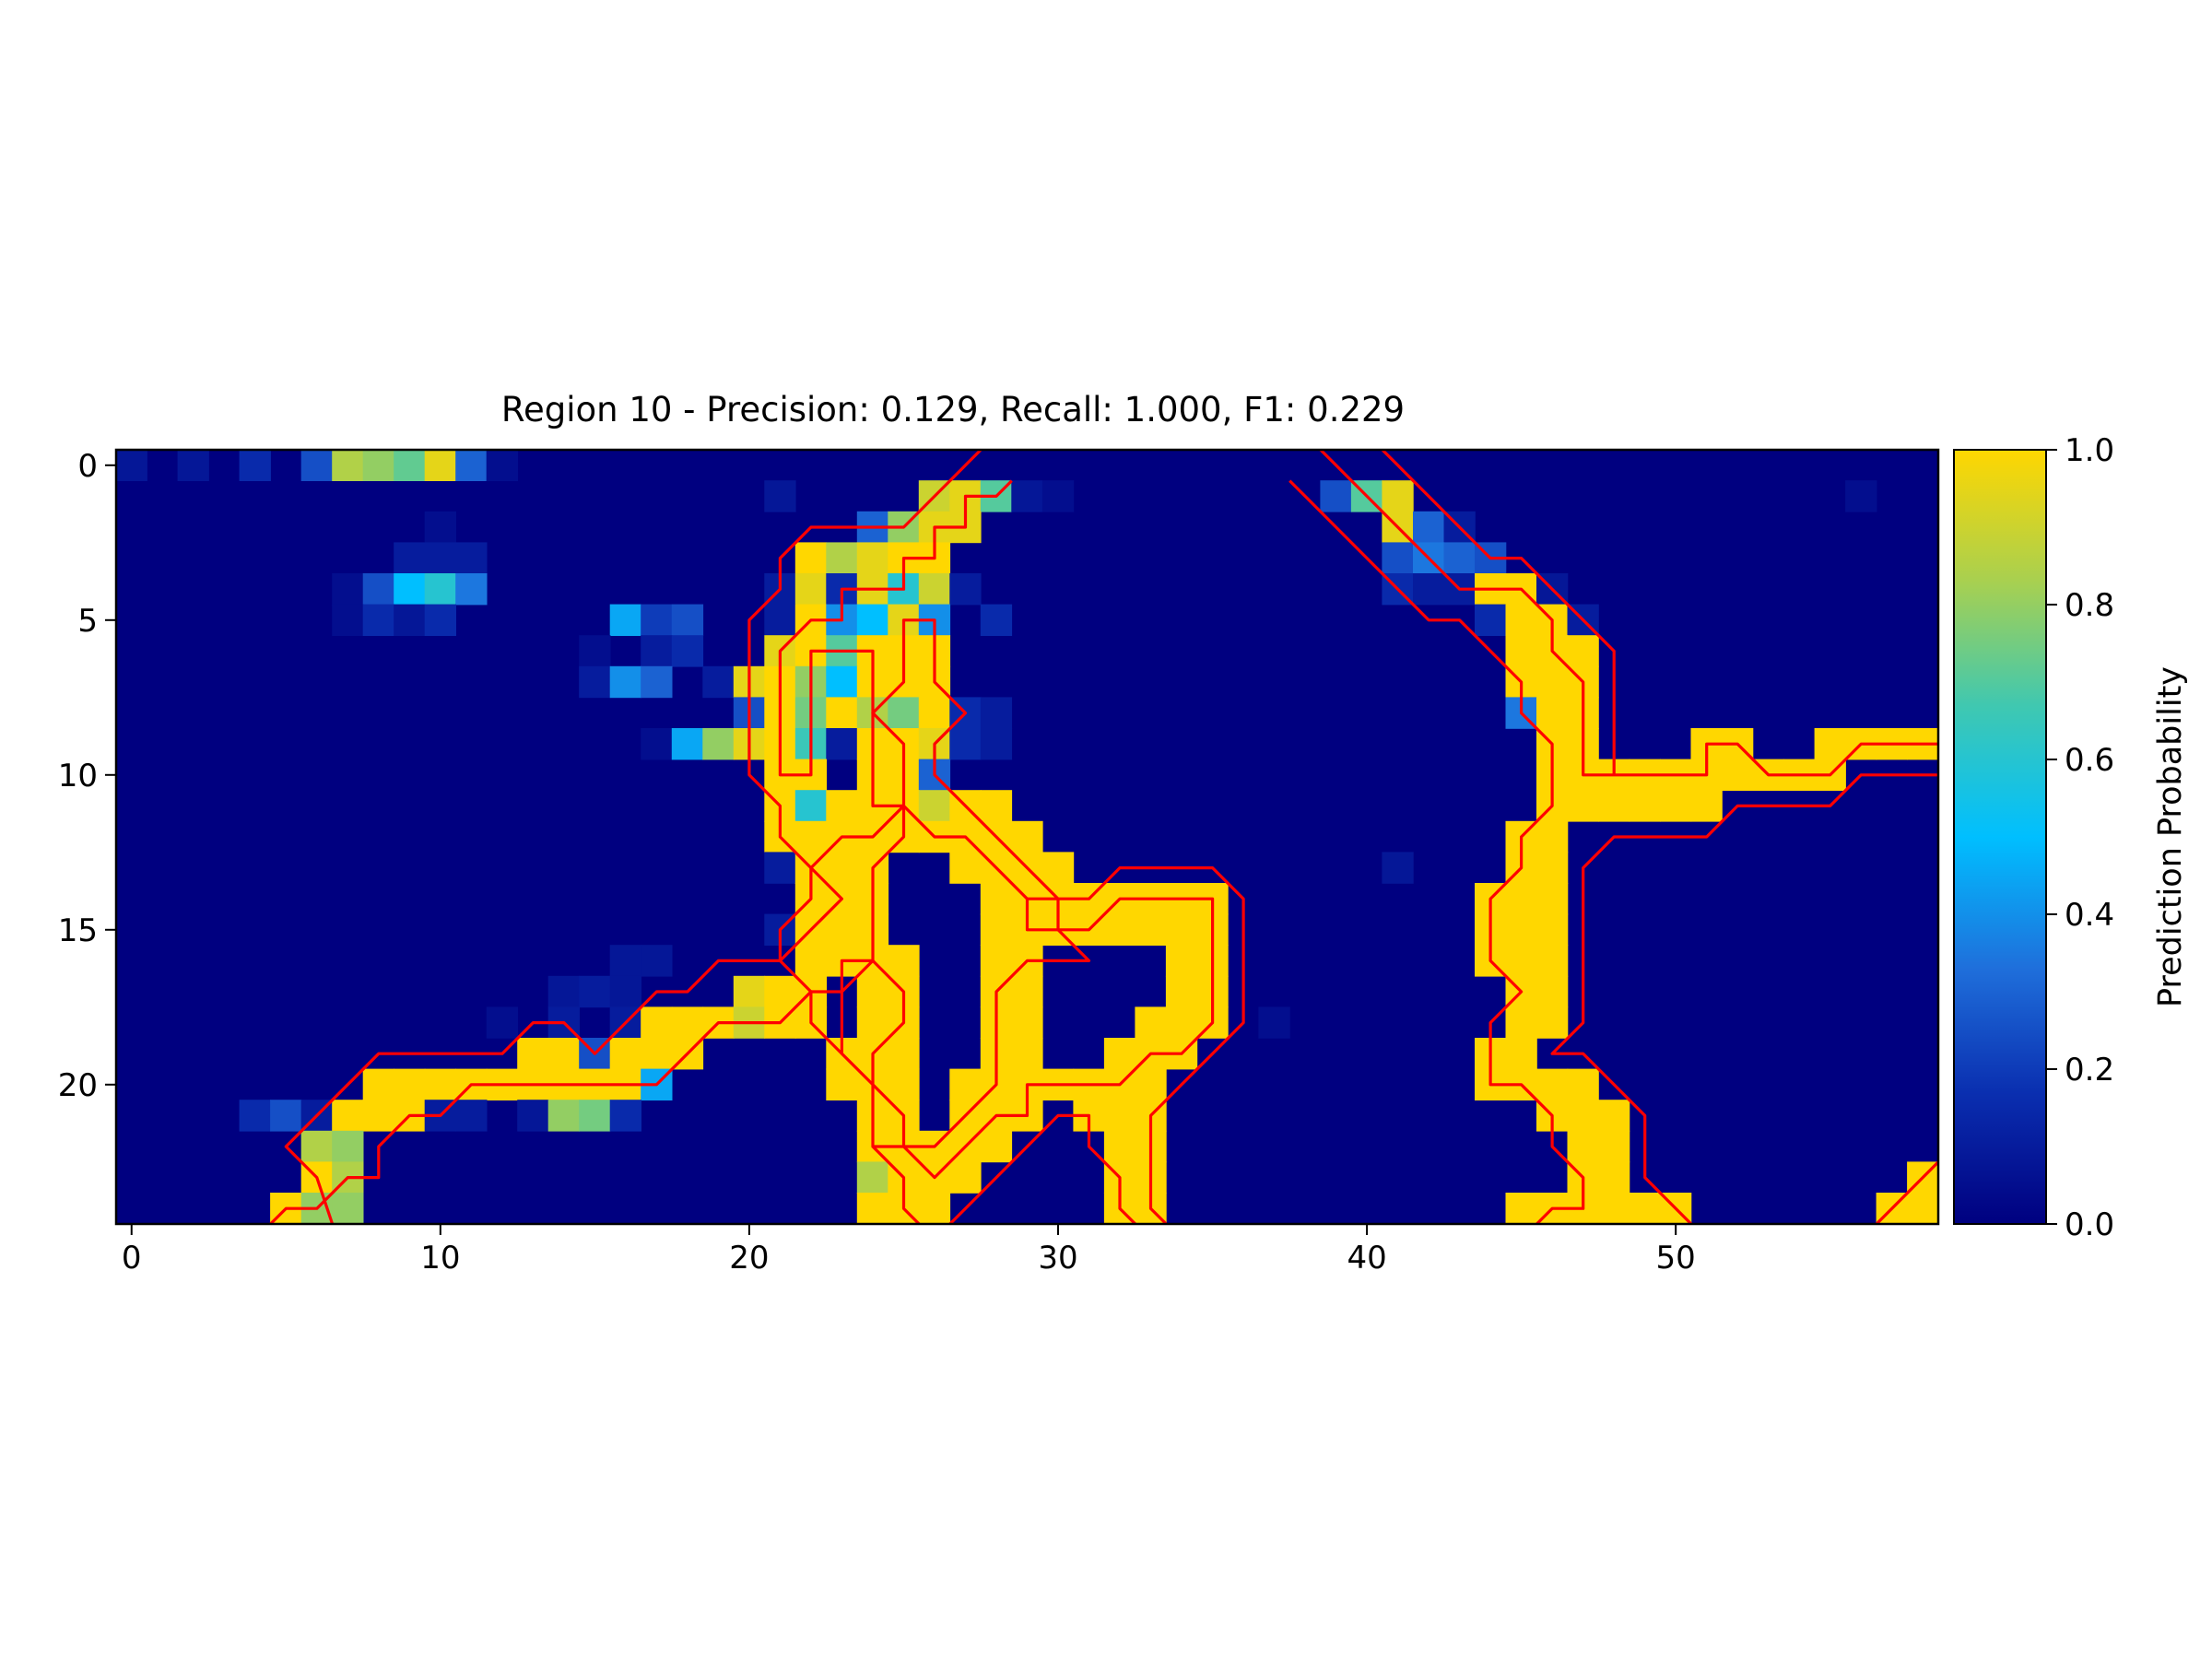  Describe the element at coordinates (2089, 760) in the screenshot. I see `colorbar-tick-label: 0.6` at that location.